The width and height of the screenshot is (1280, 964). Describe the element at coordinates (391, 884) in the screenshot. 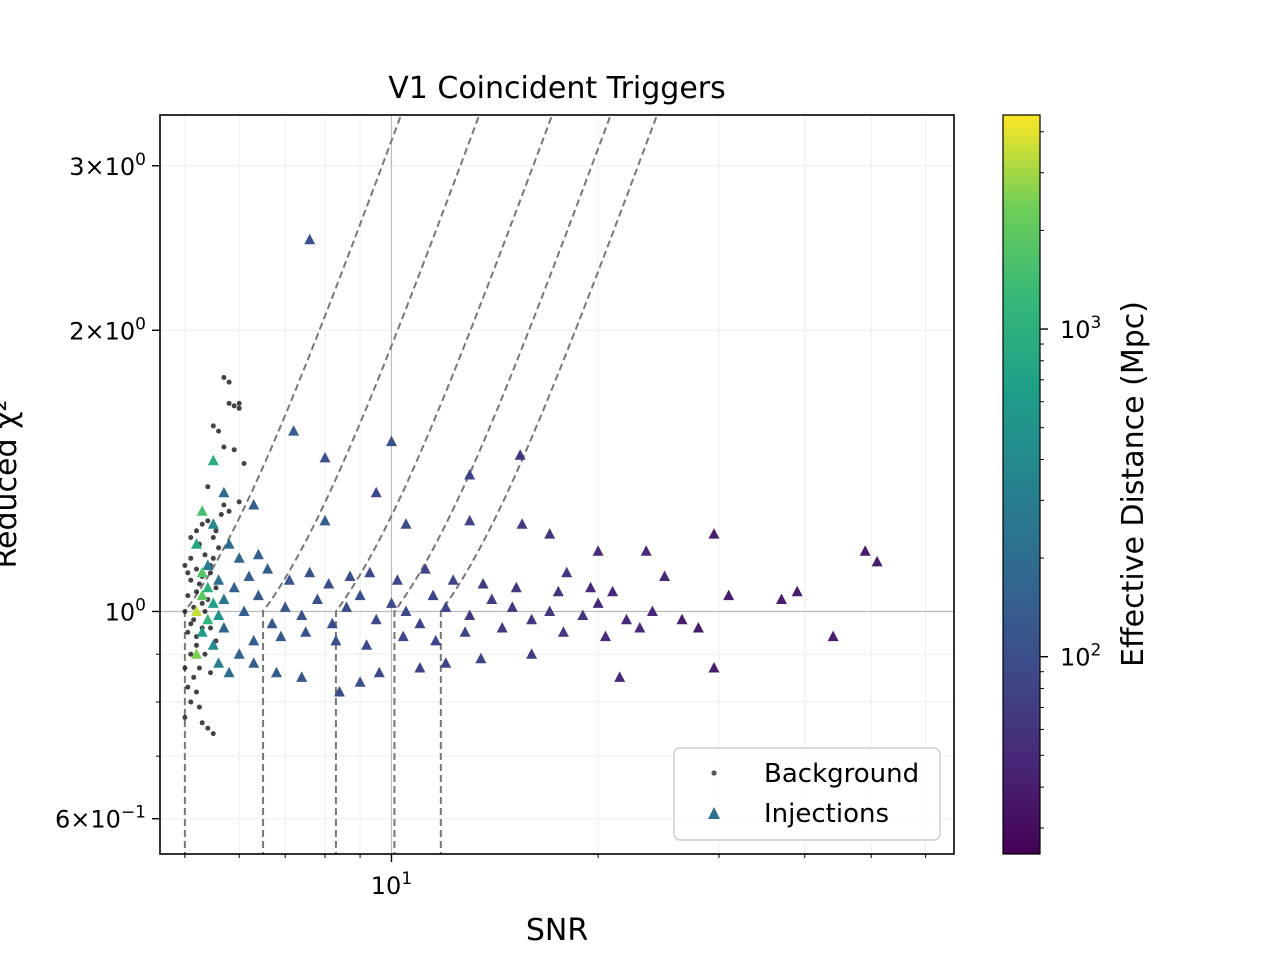

I see `x-tick-label: 101` at that location.